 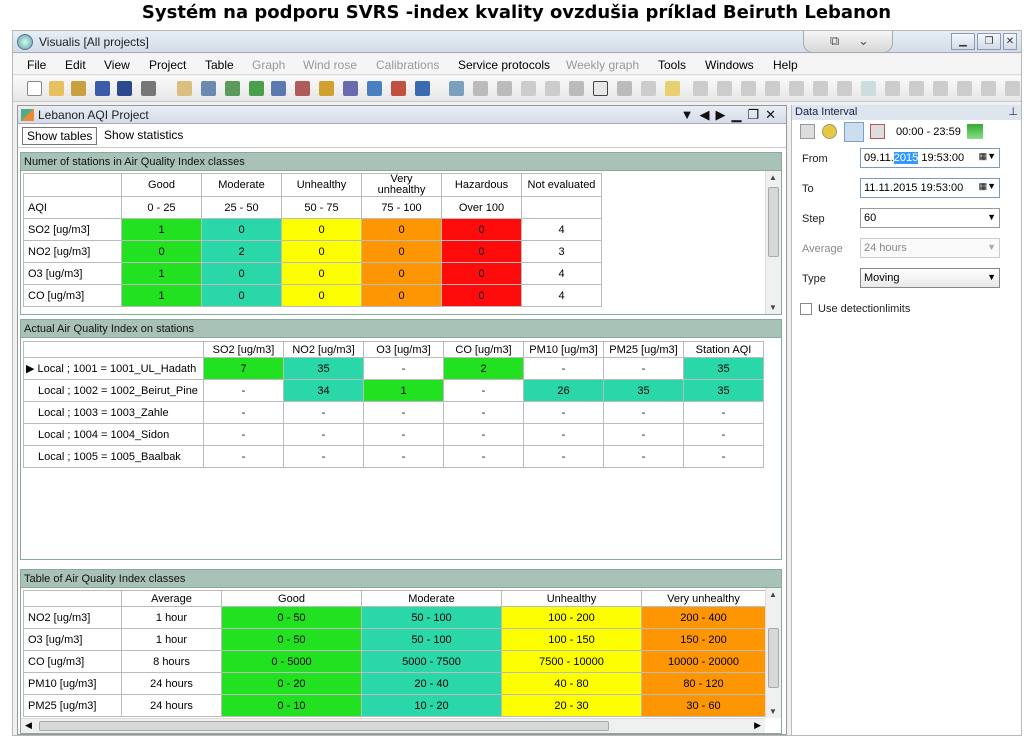 I want to click on ribbon-toggle: ⧉ ⌄, so click(x=848, y=42).